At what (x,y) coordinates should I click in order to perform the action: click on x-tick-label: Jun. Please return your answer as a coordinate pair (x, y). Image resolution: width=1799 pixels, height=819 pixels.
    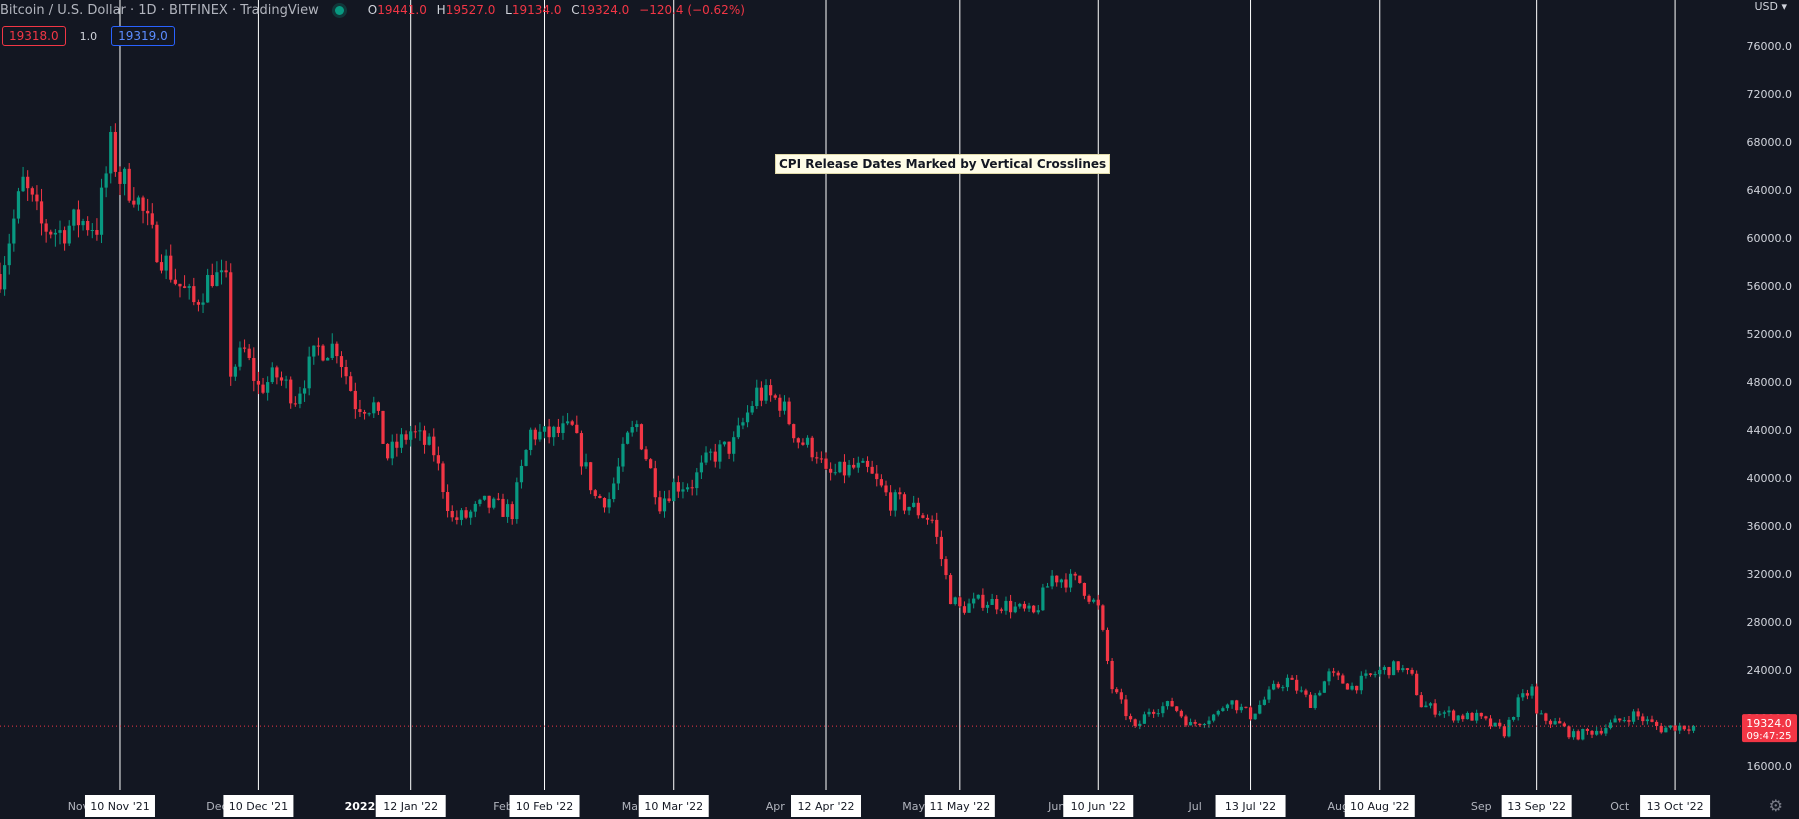
    Looking at the image, I should click on (1056, 806).